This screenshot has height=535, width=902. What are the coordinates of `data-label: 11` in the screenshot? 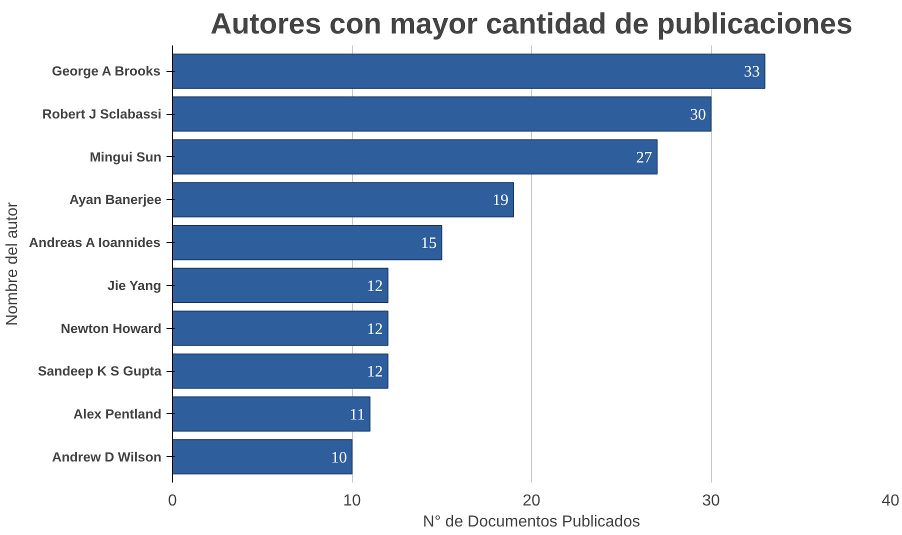 It's located at (357, 415).